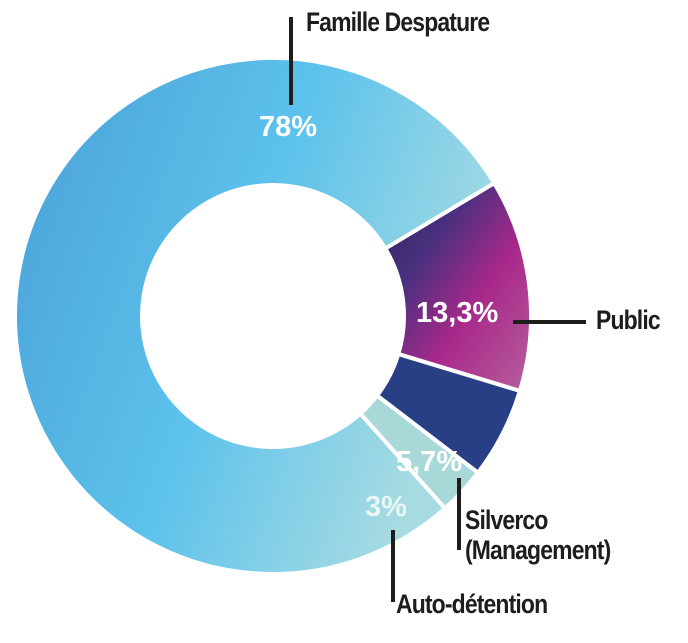 The image size is (688, 643). Describe the element at coordinates (459, 514) in the screenshot. I see `leader-line-silverco` at that location.